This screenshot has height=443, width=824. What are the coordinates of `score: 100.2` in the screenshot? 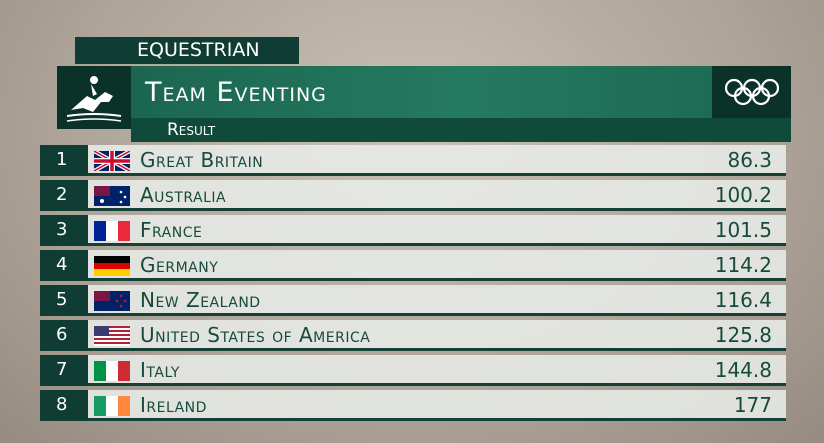 It's located at (743, 195).